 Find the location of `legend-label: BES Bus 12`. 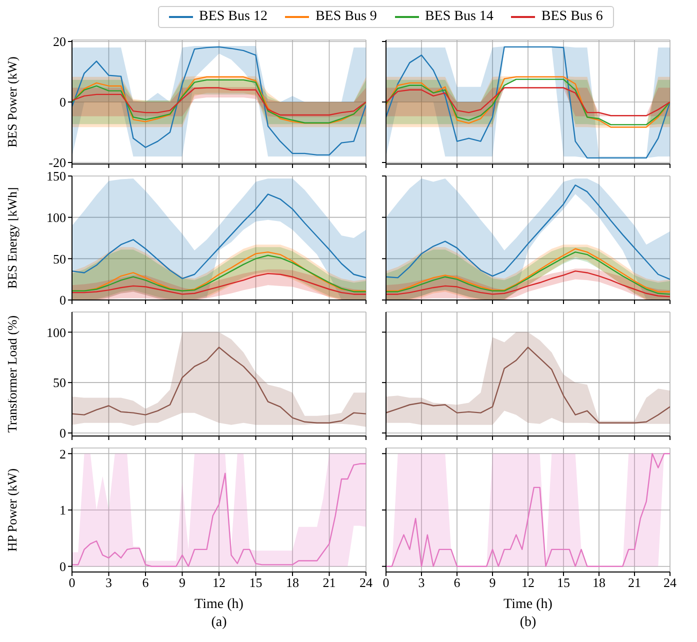

legend-label: BES Bus 12 is located at coordinates (233, 17).